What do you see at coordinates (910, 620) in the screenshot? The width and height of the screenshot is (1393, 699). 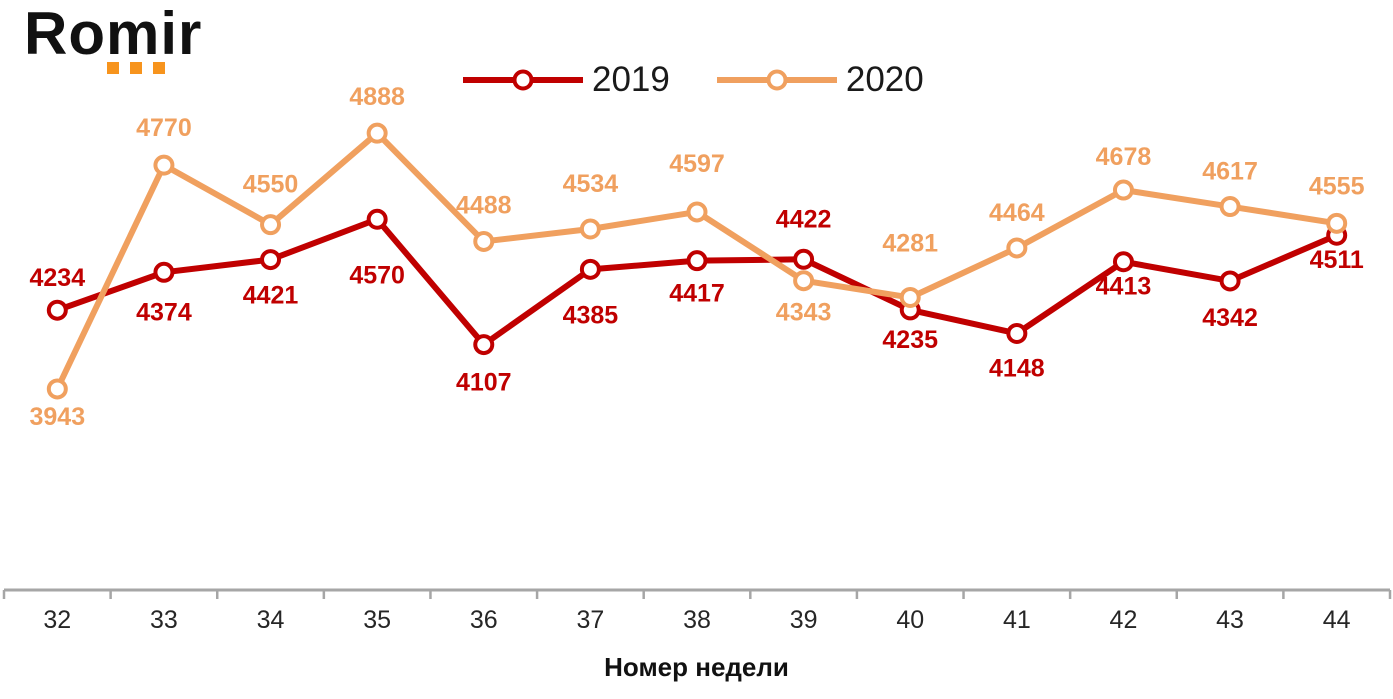 I see `x-axis-tick-label: 40` at bounding box center [910, 620].